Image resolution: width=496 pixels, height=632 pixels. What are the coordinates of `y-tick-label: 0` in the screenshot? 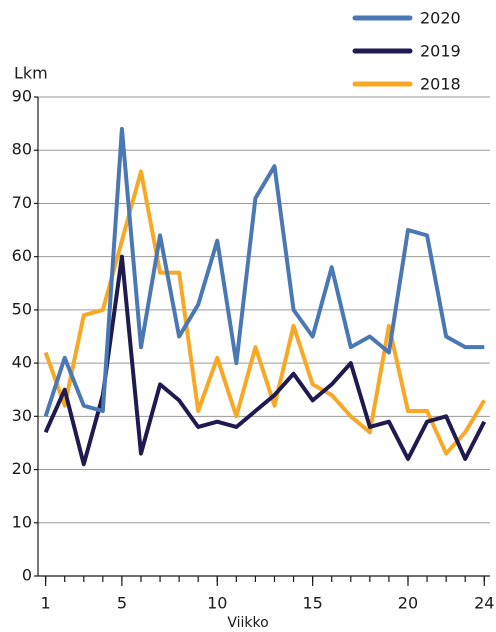 It's located at (27, 575).